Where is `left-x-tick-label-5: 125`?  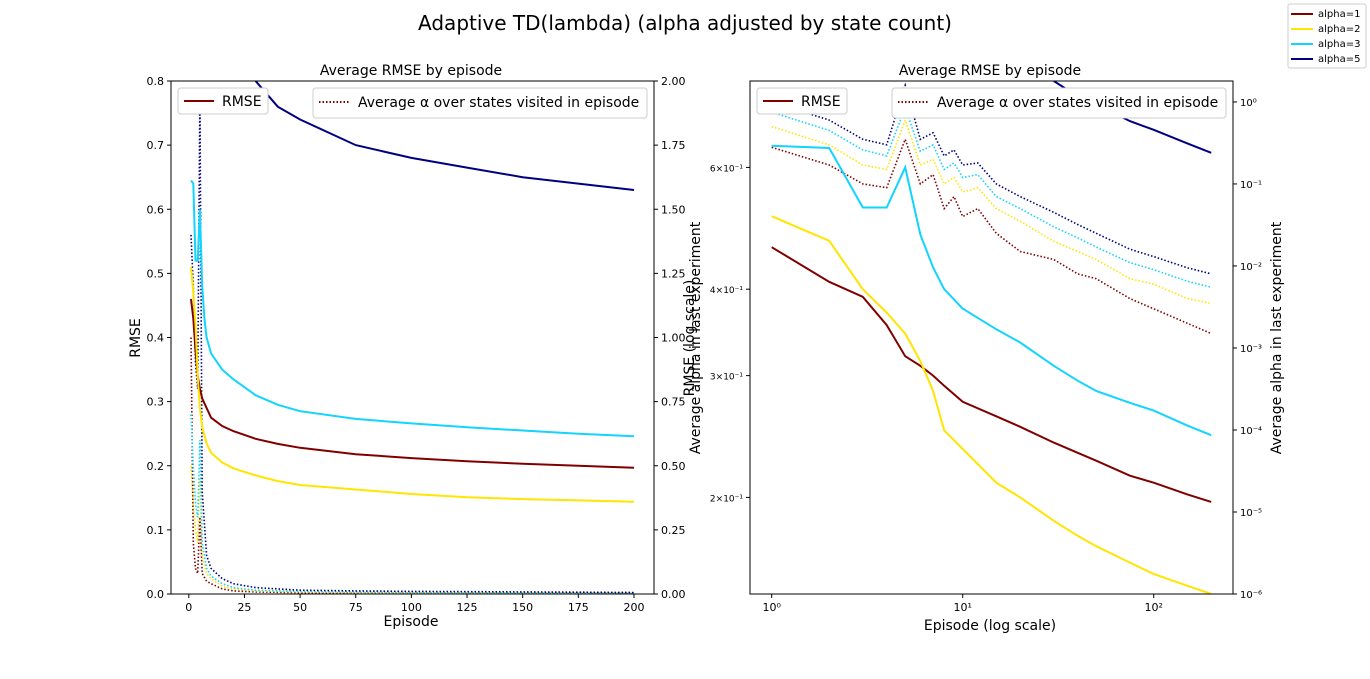
left-x-tick-label-5: 125 is located at coordinates (467, 607).